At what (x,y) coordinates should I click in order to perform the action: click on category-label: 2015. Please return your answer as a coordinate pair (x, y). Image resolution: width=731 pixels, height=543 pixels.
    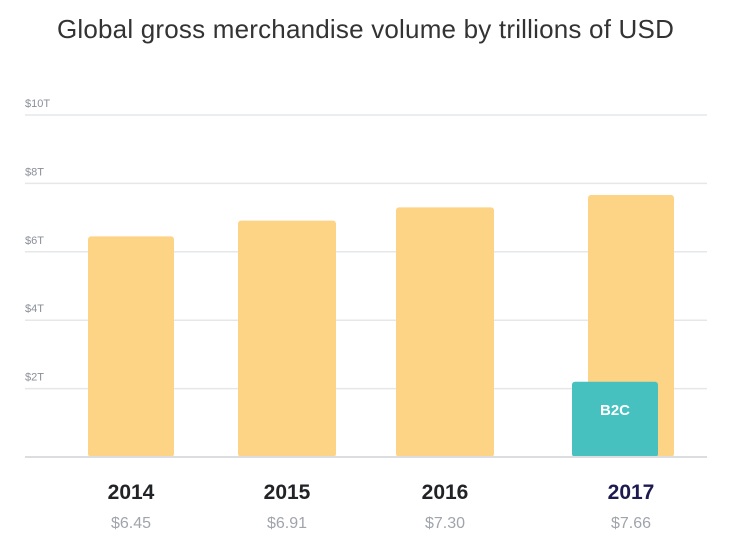
    Looking at the image, I should click on (287, 492).